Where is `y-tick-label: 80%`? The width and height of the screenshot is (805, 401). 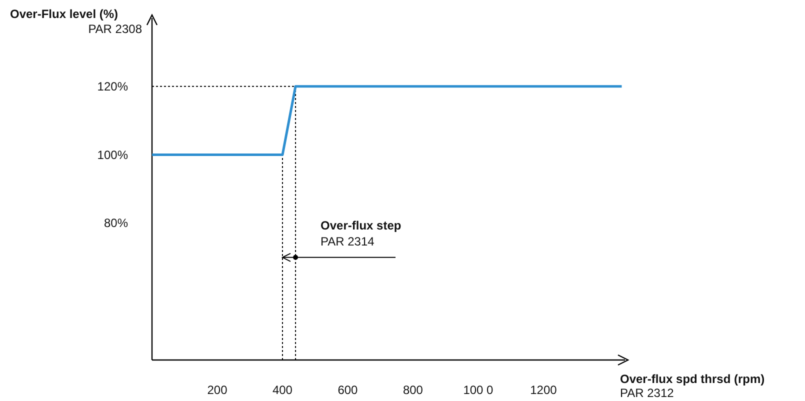 y-tick-label: 80% is located at coordinates (116, 223).